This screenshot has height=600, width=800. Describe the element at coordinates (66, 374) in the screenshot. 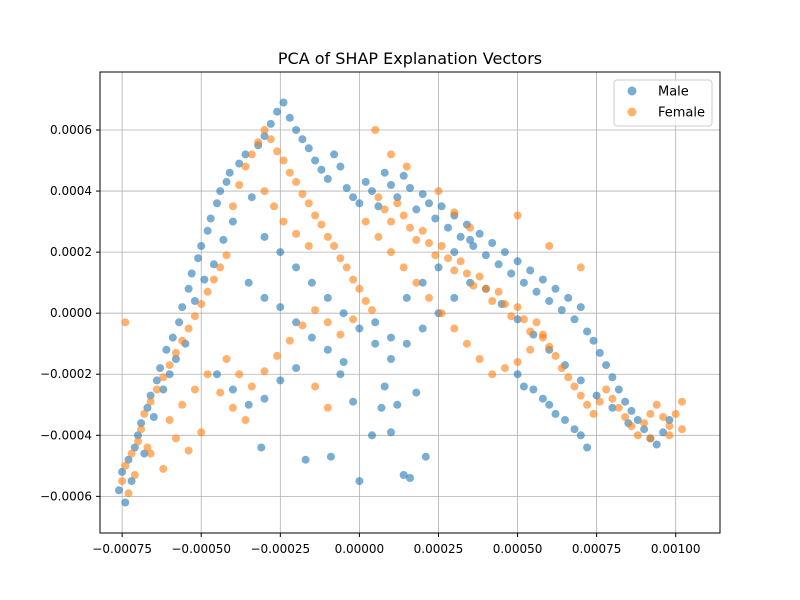

I see `y-tick-label: −0.0002` at that location.